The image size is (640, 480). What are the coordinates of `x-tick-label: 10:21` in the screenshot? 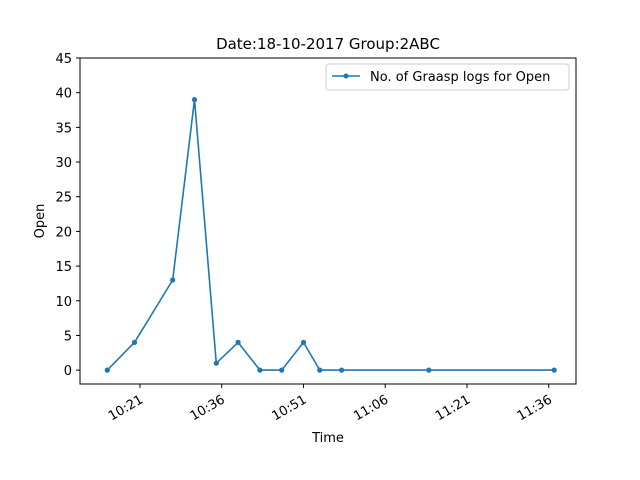 It's located at (126, 408).